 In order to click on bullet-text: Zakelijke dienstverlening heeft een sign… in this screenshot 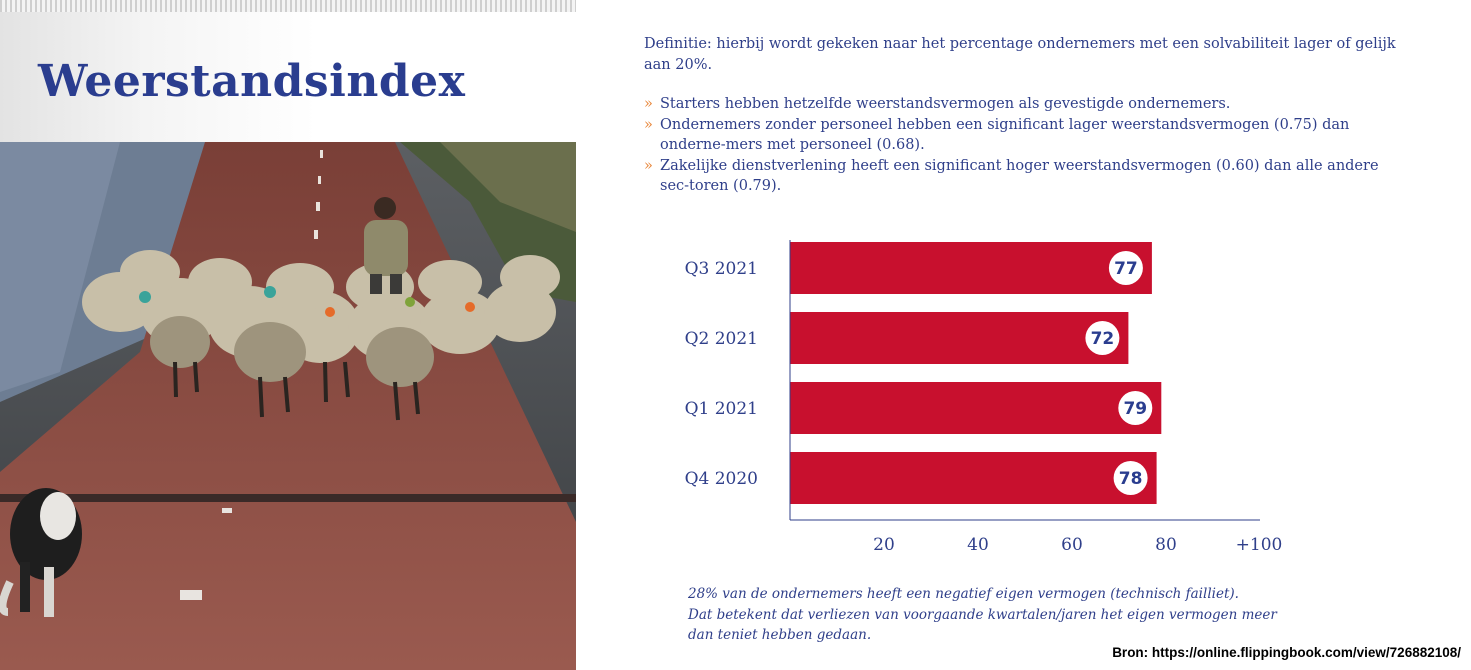, I will do `click(1019, 176)`.